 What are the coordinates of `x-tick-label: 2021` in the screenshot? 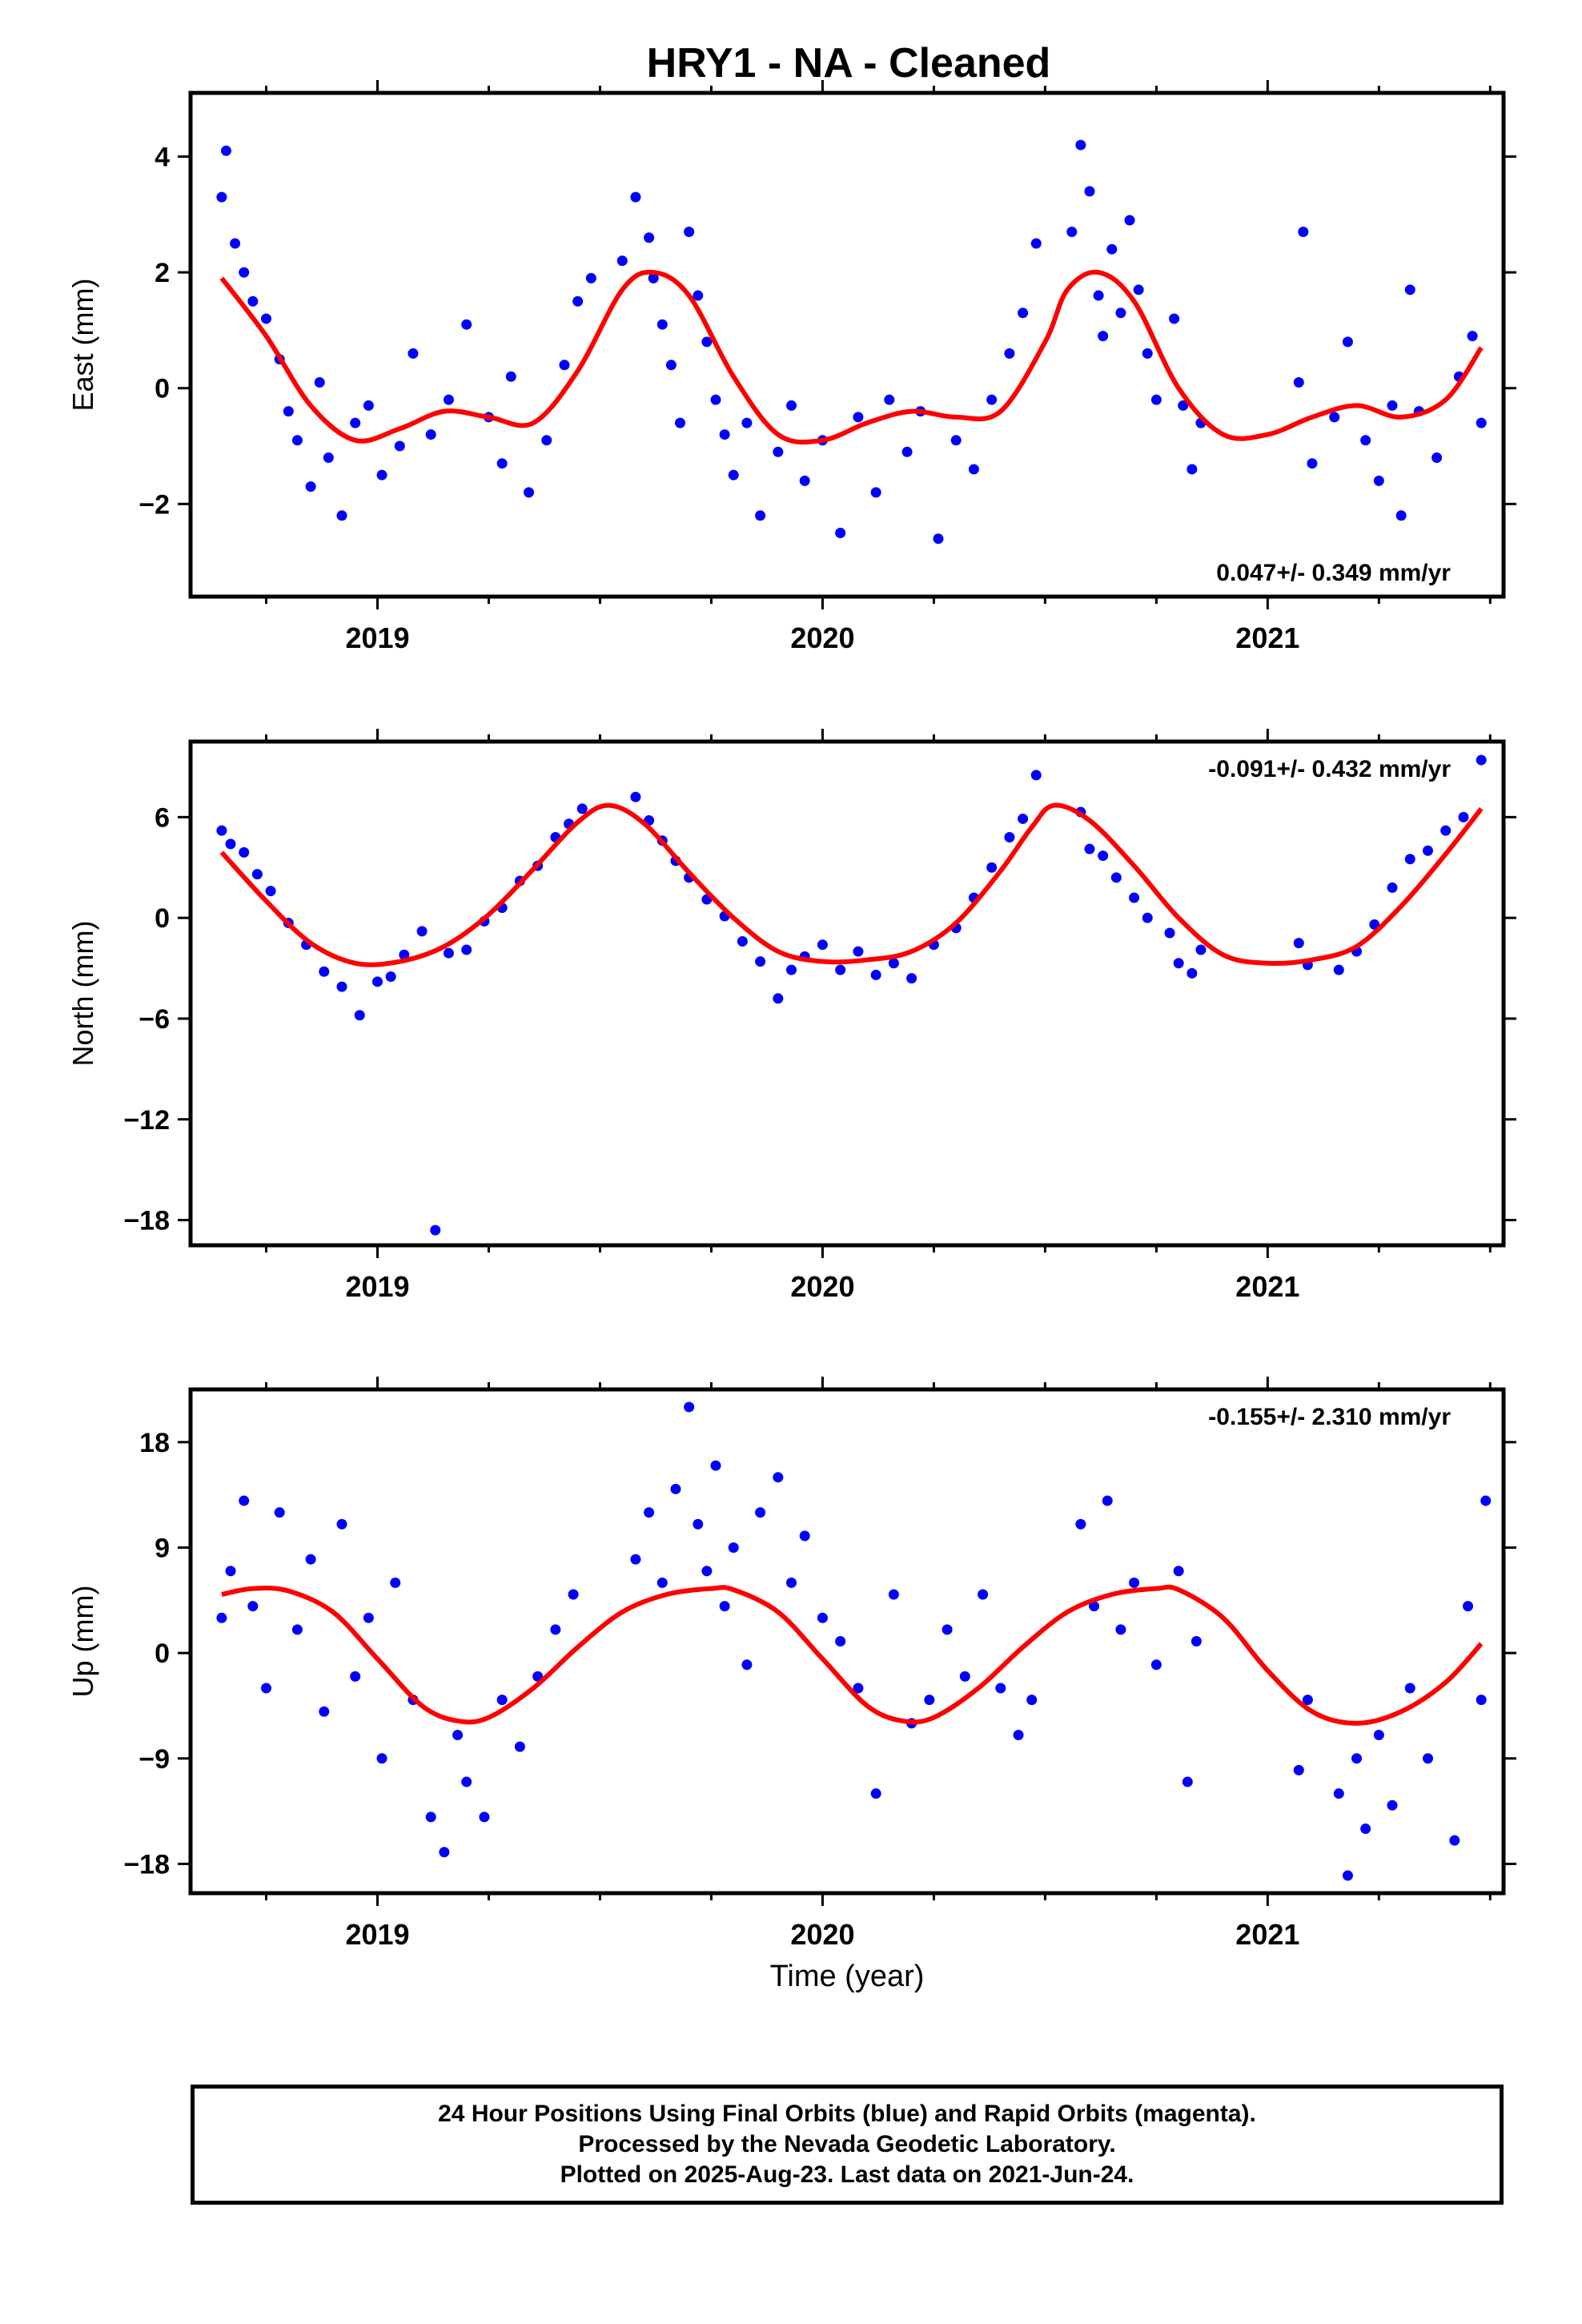 It's located at (1267, 1286).